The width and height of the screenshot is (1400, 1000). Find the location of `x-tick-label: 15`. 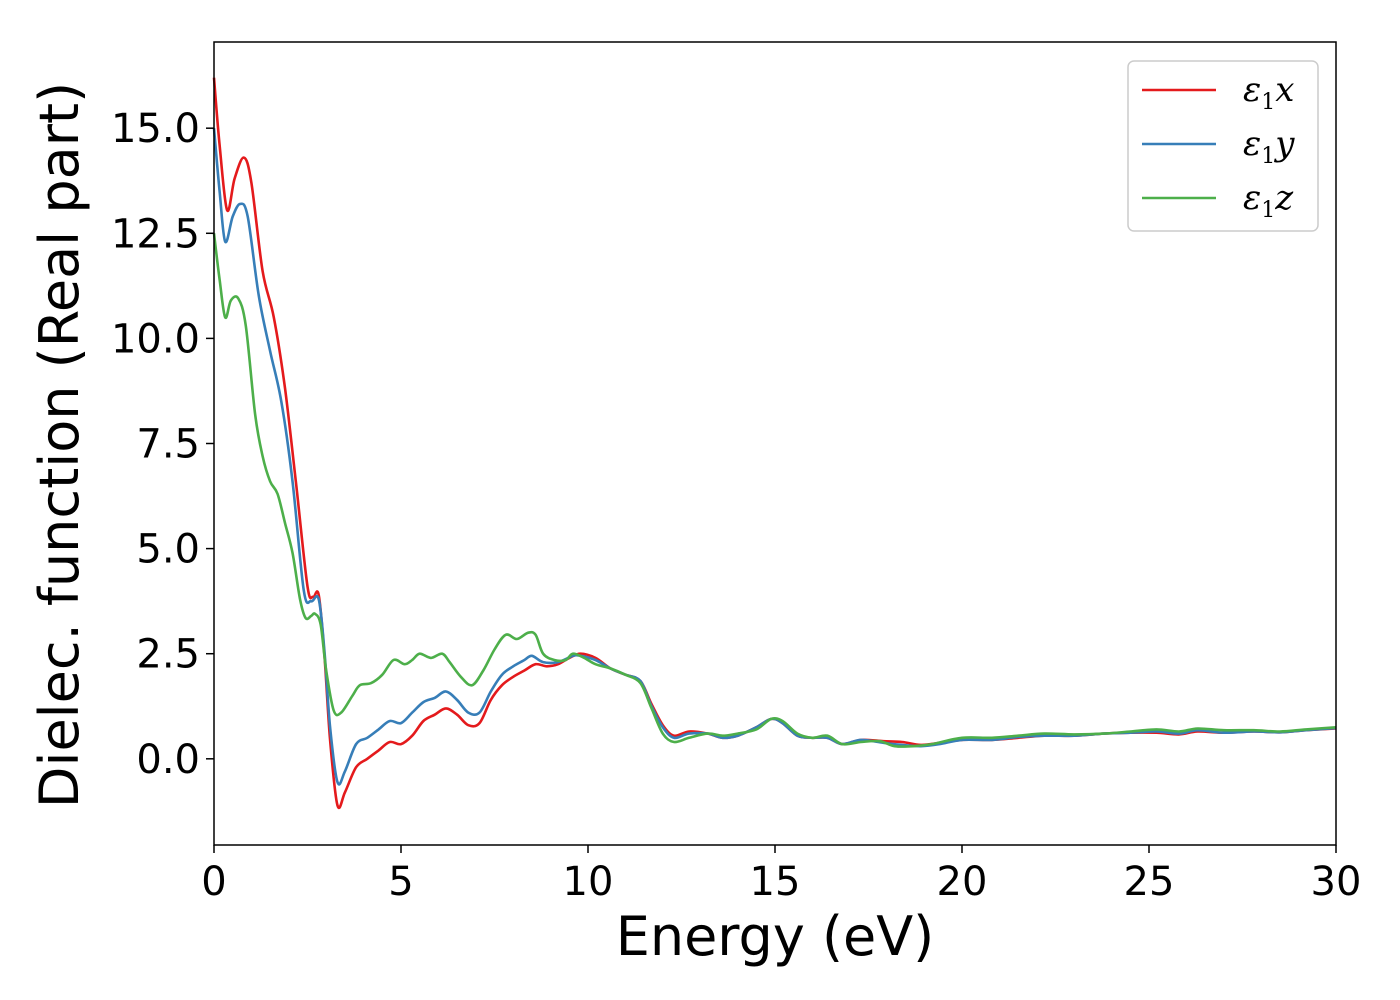

x-tick-label: 15 is located at coordinates (775, 882).